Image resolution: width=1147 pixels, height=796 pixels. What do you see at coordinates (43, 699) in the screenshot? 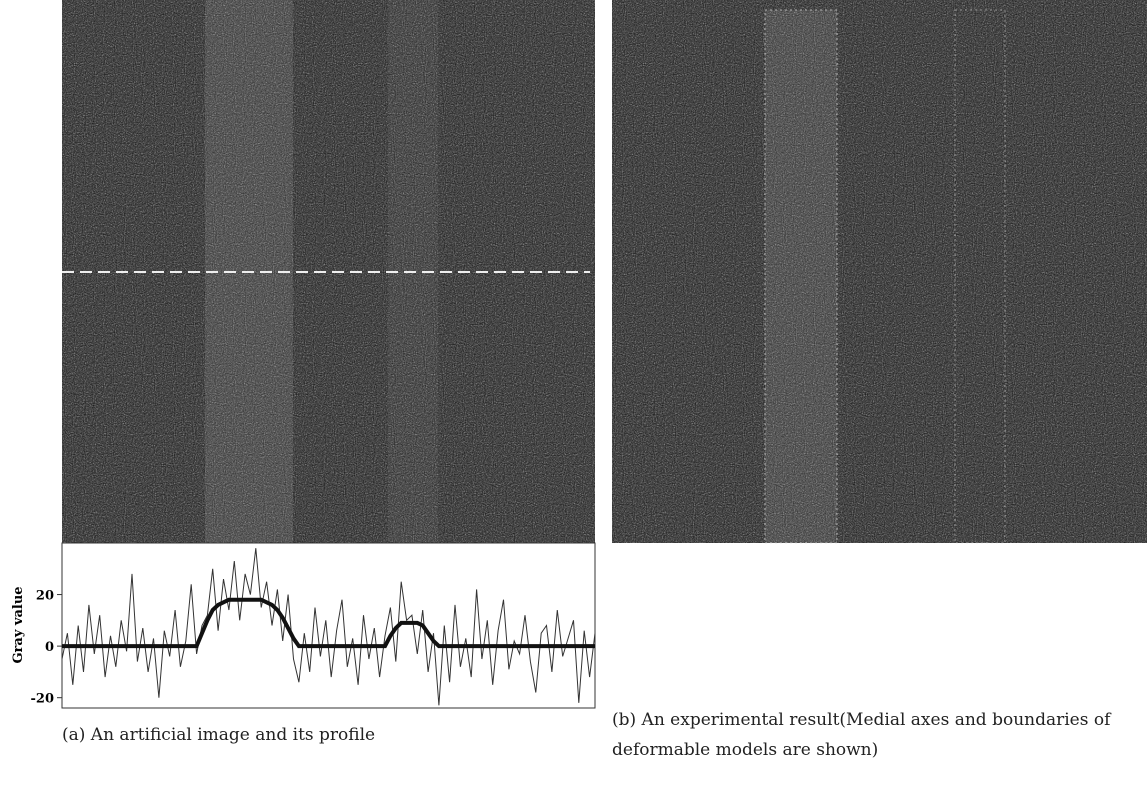
I see `y-tick-label: -20` at bounding box center [43, 699].